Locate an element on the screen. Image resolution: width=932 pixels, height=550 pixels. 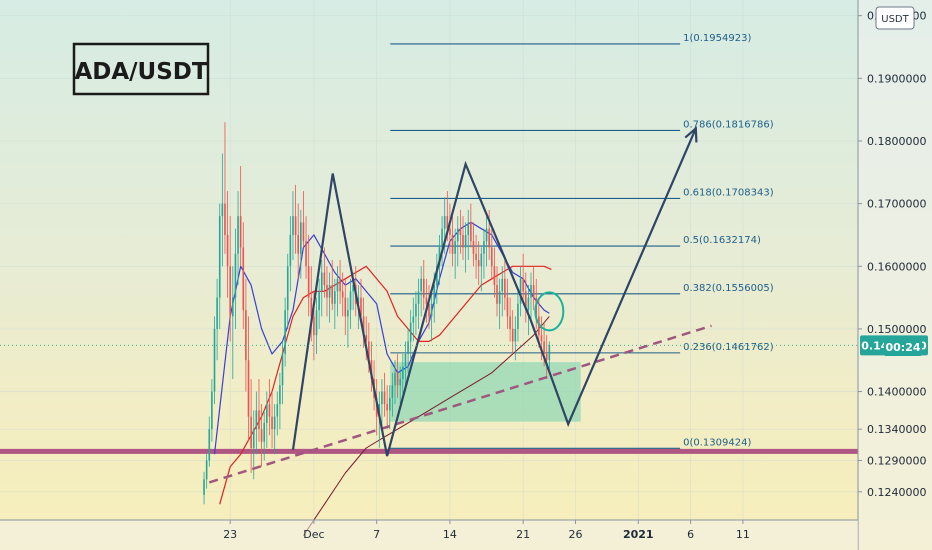
price-tick-label: 0.1800000 is located at coordinates (897, 141).